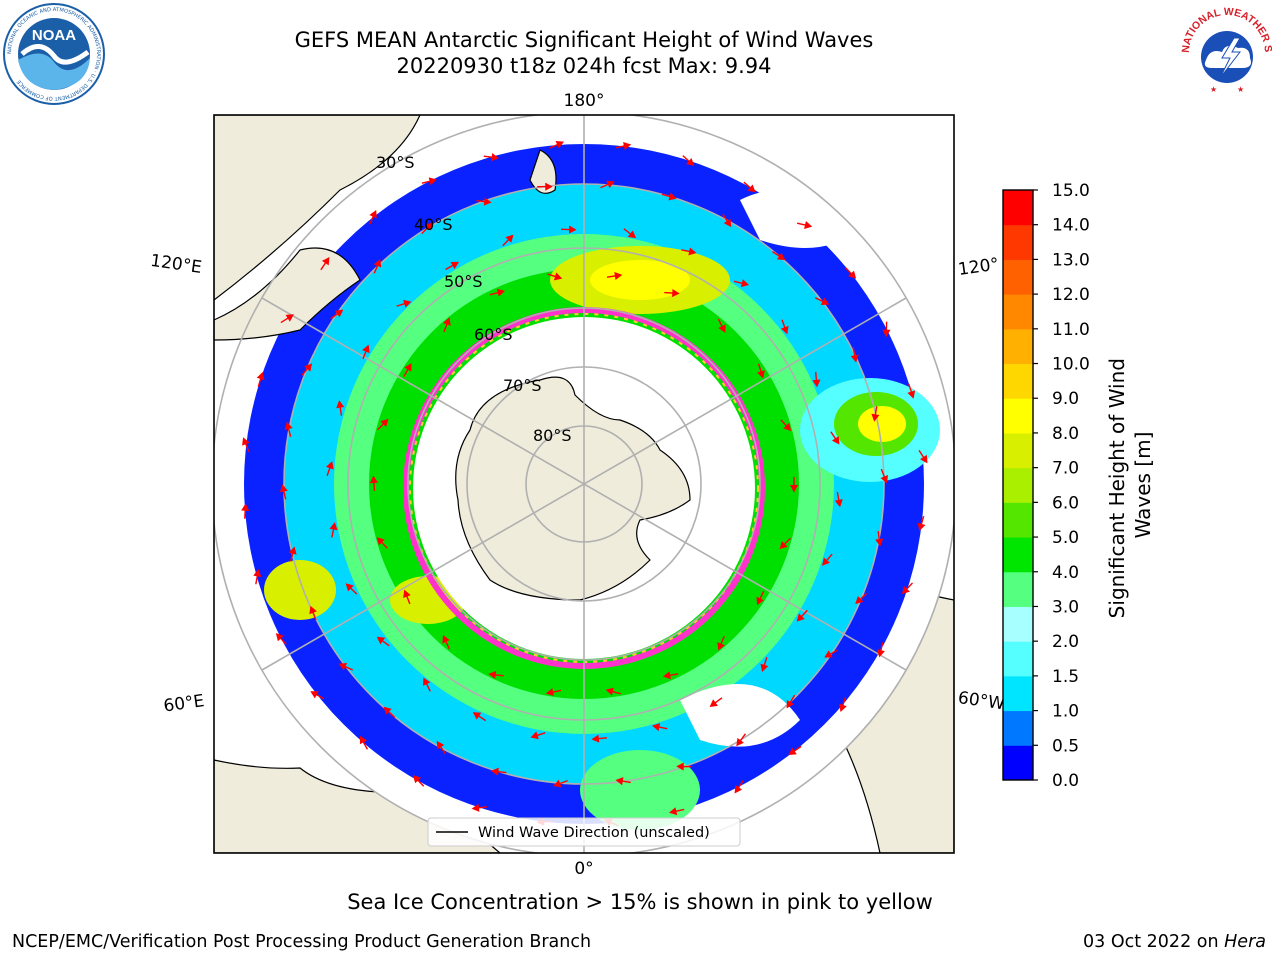 Image resolution: width=1280 pixels, height=960 pixels. Describe the element at coordinates (463, 281) in the screenshot. I see `lat-label-50s: 50°S` at that location.